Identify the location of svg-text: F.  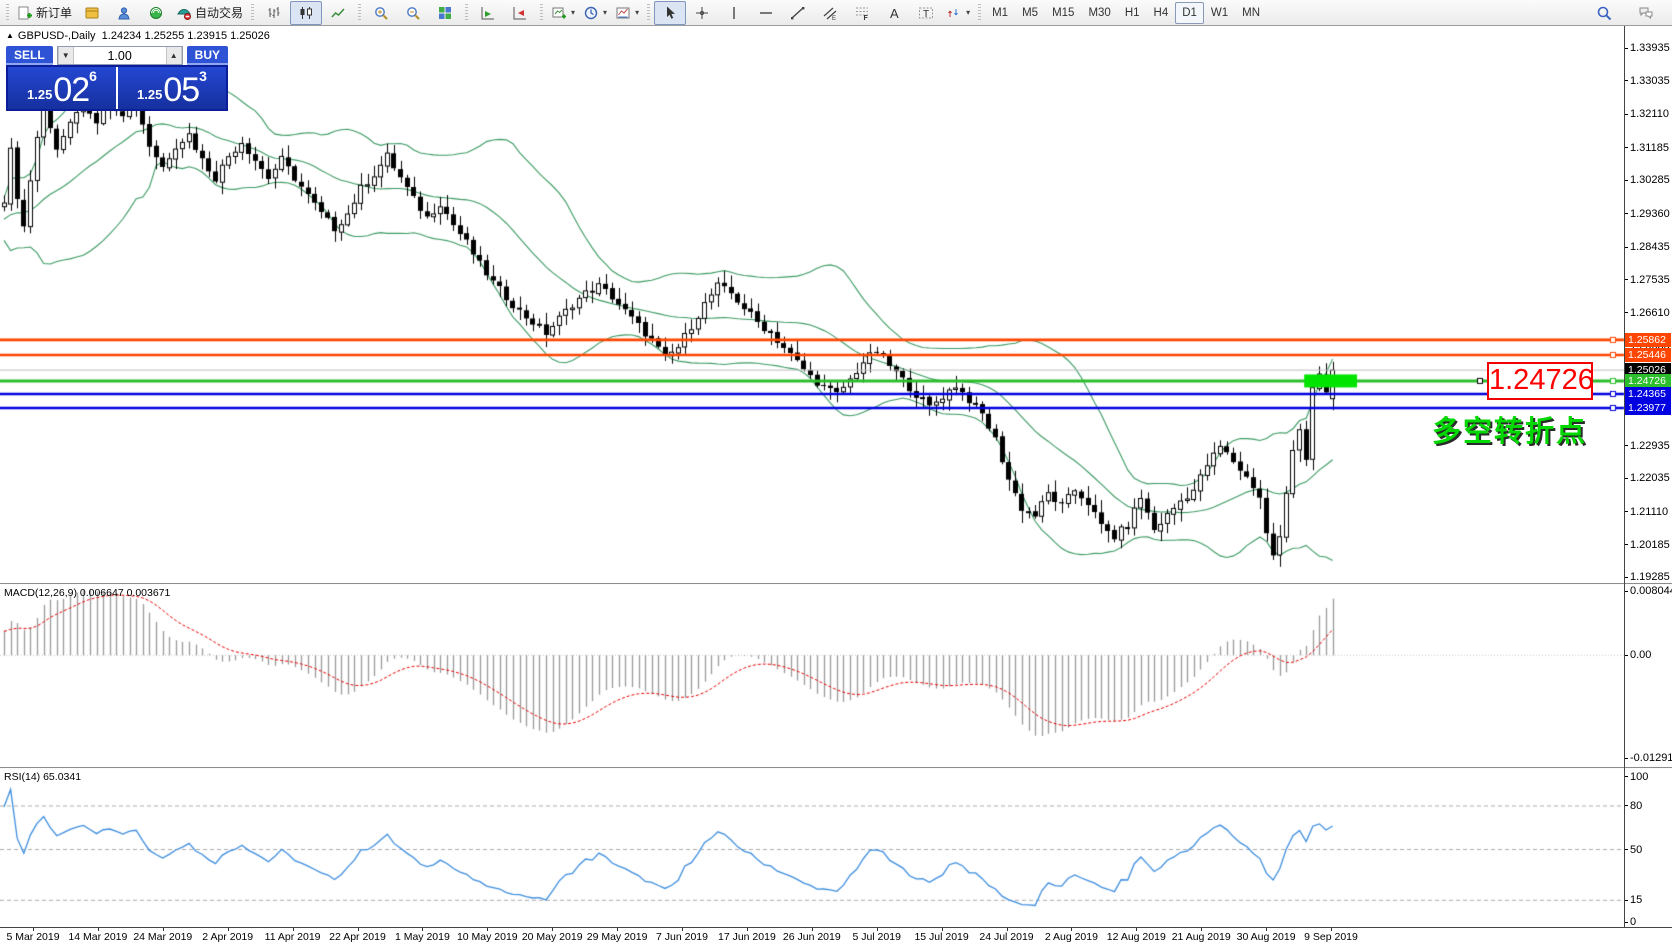
(866, 18).